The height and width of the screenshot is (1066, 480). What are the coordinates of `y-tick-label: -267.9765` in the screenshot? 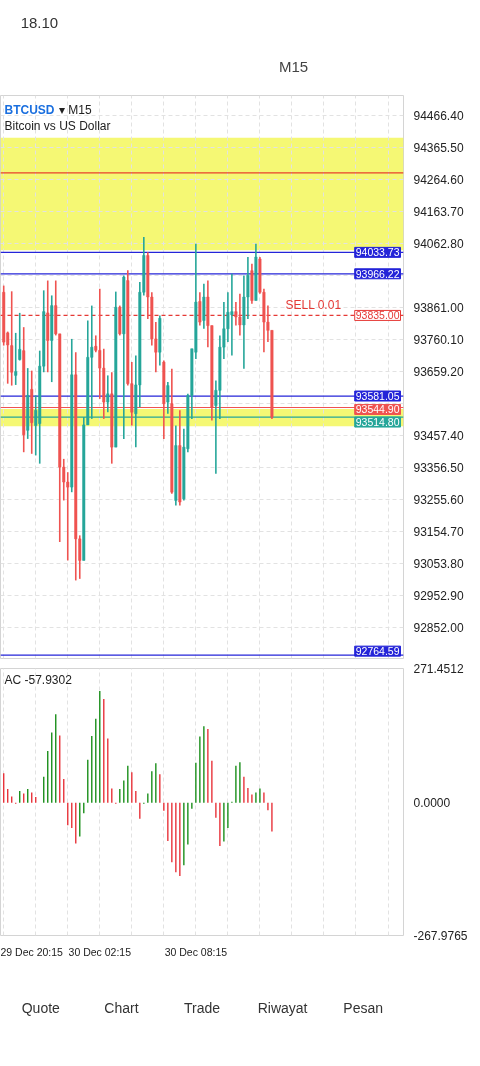 It's located at (440, 936).